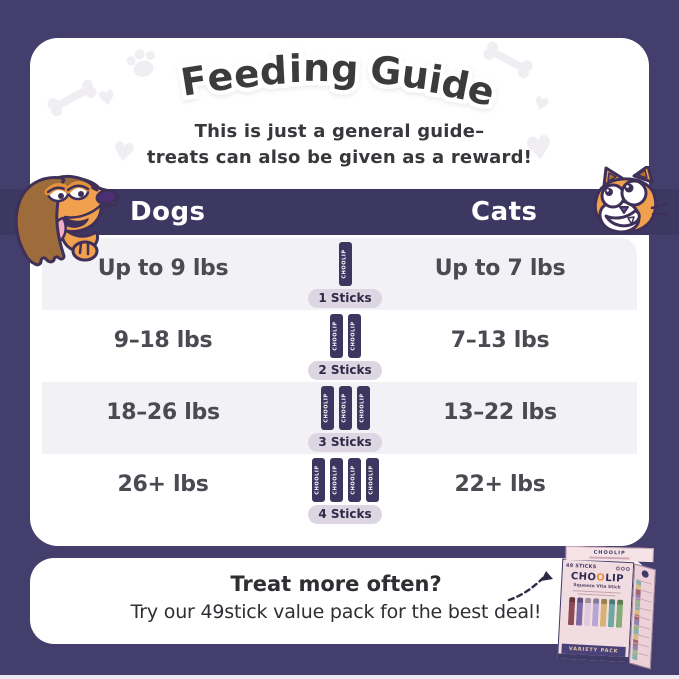  Describe the element at coordinates (163, 412) in the screenshot. I see `dog-weight-label: 18–26 lbs` at that location.